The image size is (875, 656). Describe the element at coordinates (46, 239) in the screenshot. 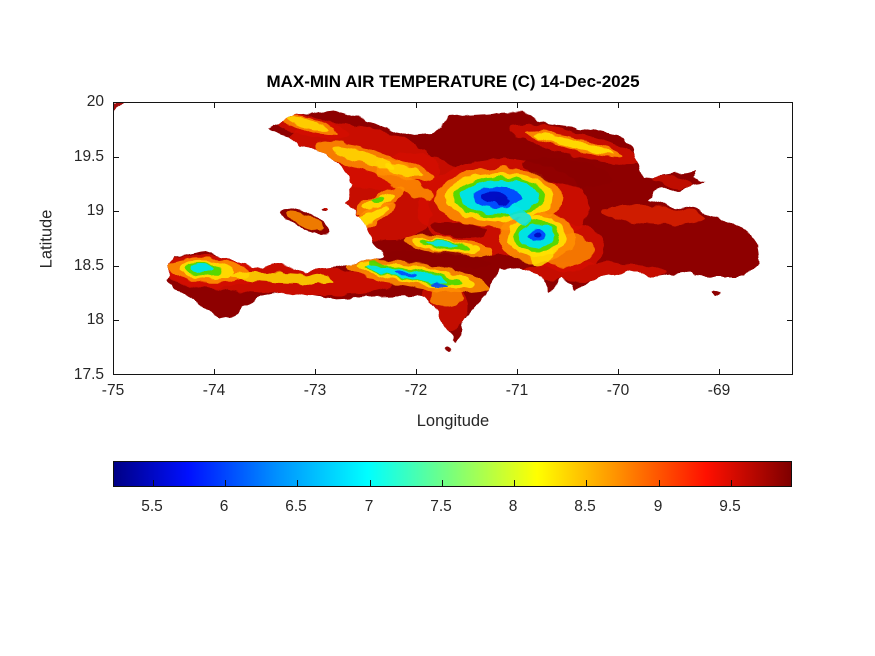

I see `y-axis-label: Latitude` at that location.